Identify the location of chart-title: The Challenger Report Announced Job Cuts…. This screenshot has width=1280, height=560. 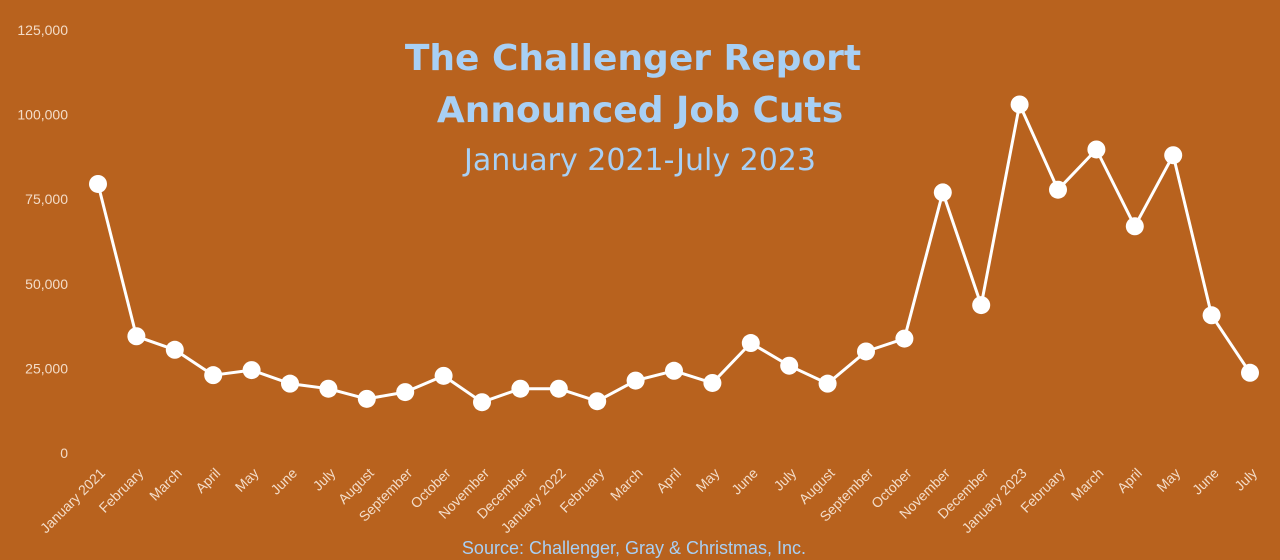
(633, 108).